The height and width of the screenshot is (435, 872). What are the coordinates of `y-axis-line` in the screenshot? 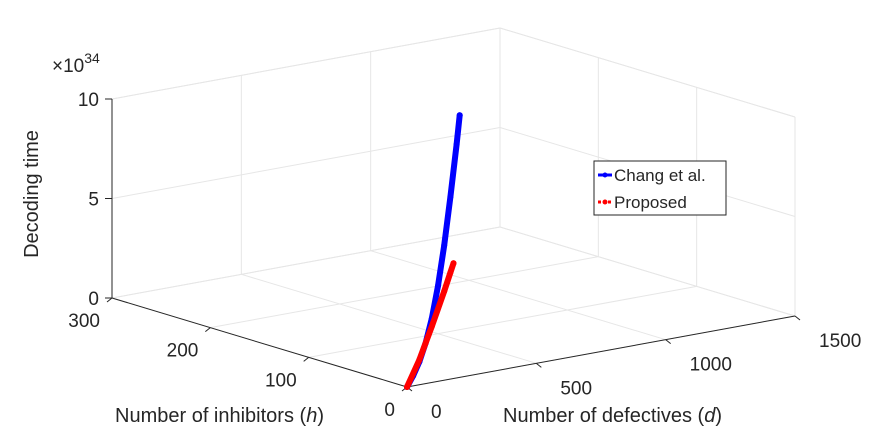 It's located at (259, 342).